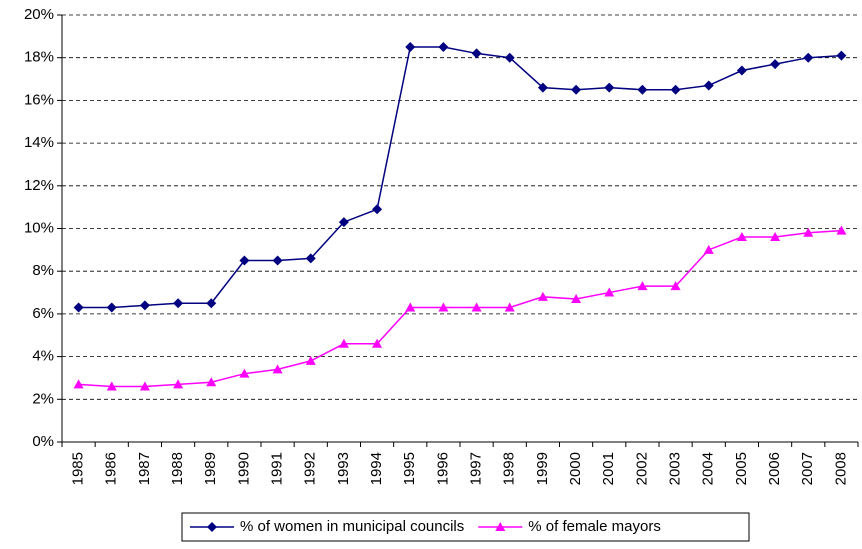 Image resolution: width=862 pixels, height=549 pixels. Describe the element at coordinates (43, 441) in the screenshot. I see `y-tick-label: 0%` at that location.